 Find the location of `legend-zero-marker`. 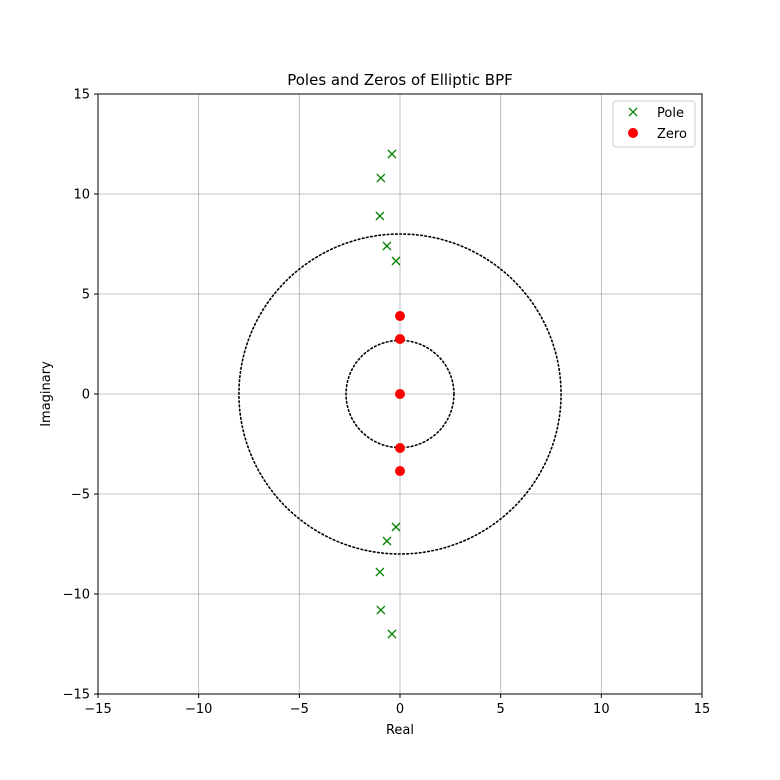

legend-zero-marker is located at coordinates (633, 133).